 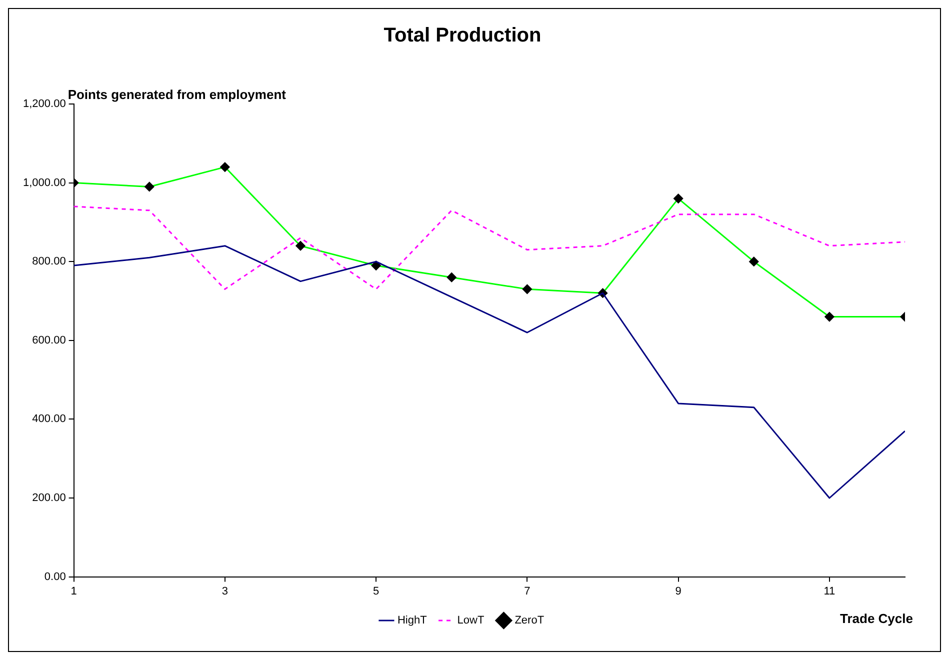 What do you see at coordinates (49, 498) in the screenshot?
I see `y-tick-label: 200.00` at bounding box center [49, 498].